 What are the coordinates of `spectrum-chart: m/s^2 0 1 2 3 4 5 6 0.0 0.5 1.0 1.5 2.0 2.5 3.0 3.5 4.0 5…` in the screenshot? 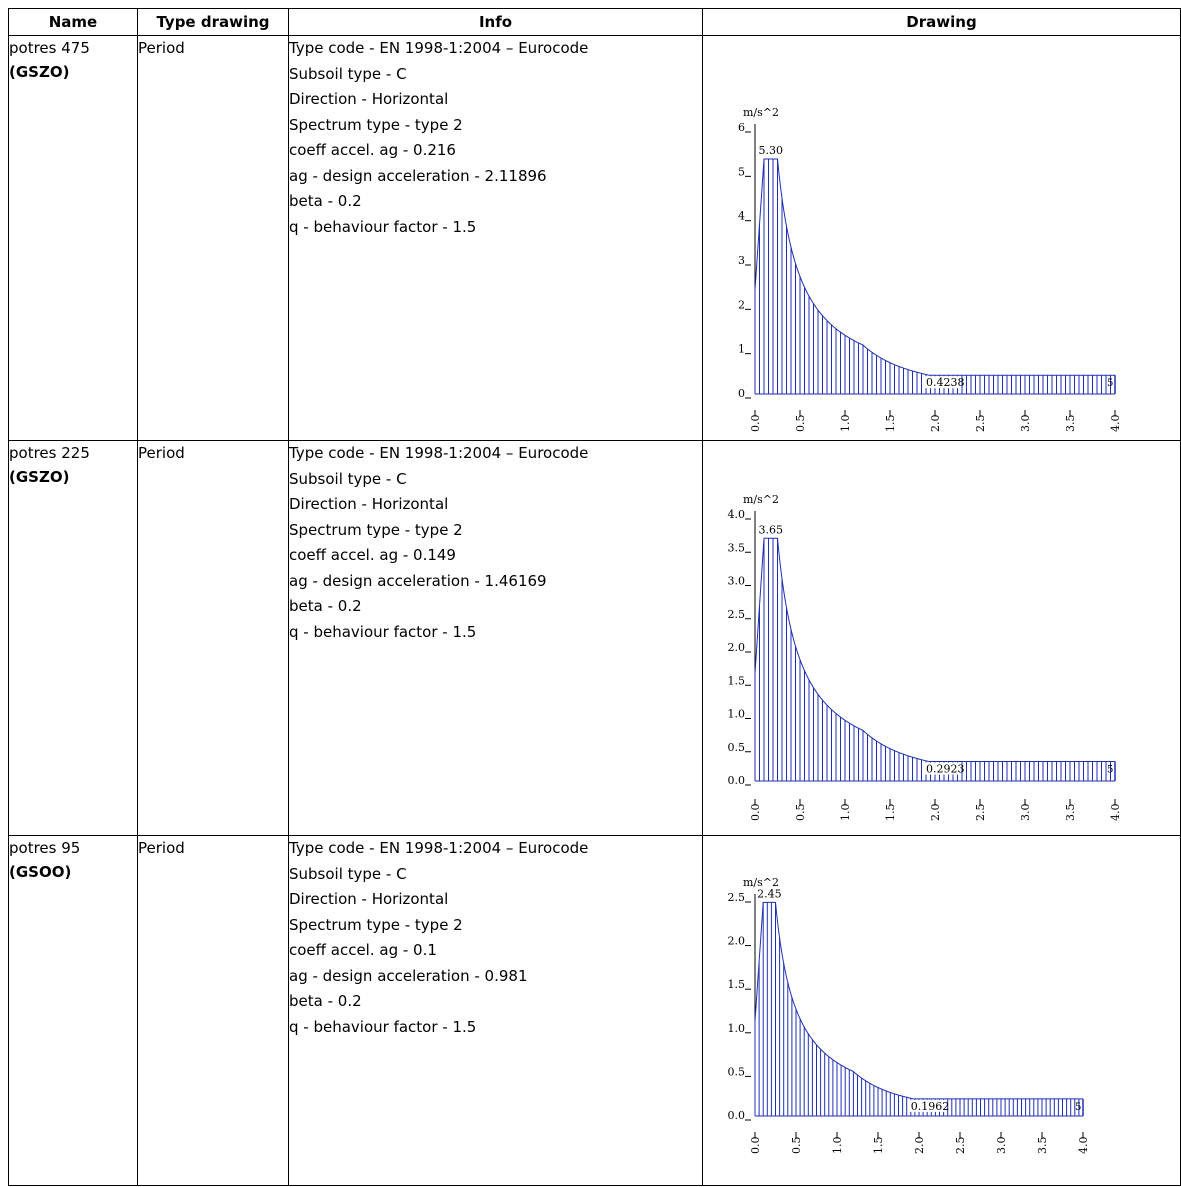 It's located at (930, 269).